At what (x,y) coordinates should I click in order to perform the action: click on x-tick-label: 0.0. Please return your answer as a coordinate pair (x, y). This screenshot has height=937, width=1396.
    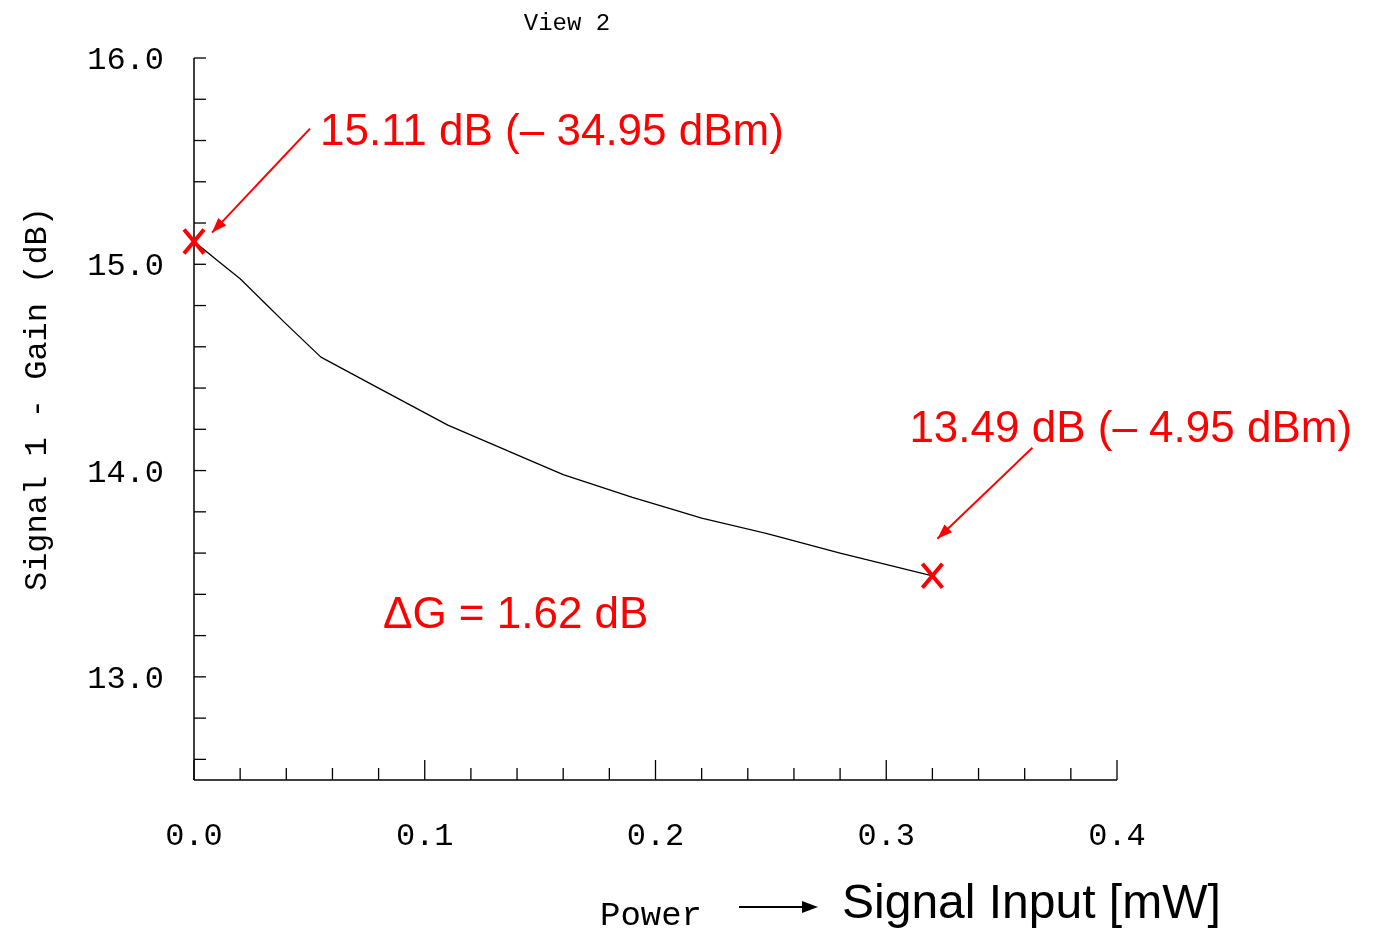
    Looking at the image, I should click on (194, 836).